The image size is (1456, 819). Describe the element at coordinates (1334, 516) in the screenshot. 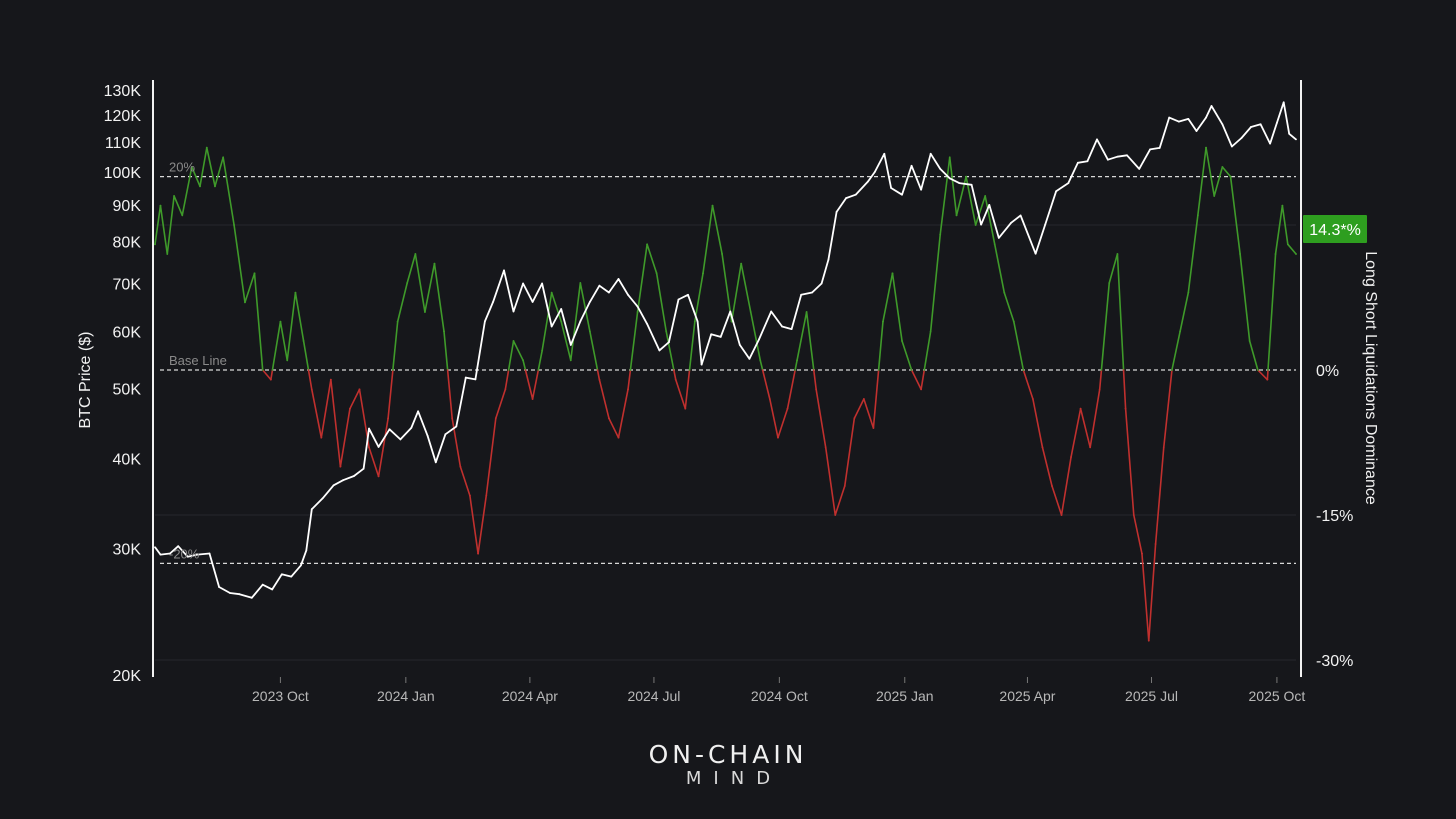

I see `right-tick-label: -15%` at that location.